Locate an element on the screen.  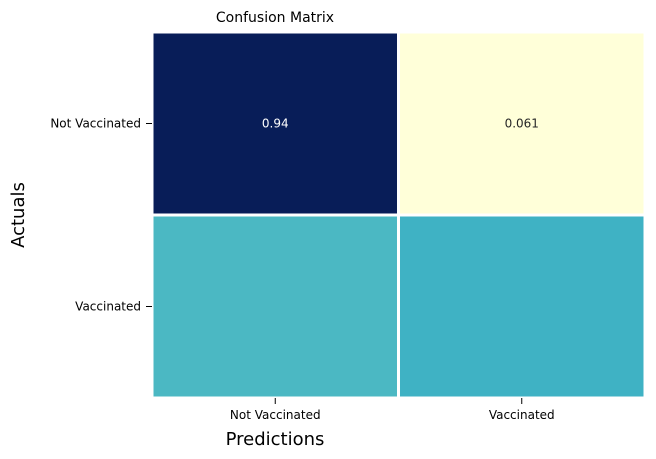
heatmap-cell-labels: 0.94 0.061 is located at coordinates (400, 124).